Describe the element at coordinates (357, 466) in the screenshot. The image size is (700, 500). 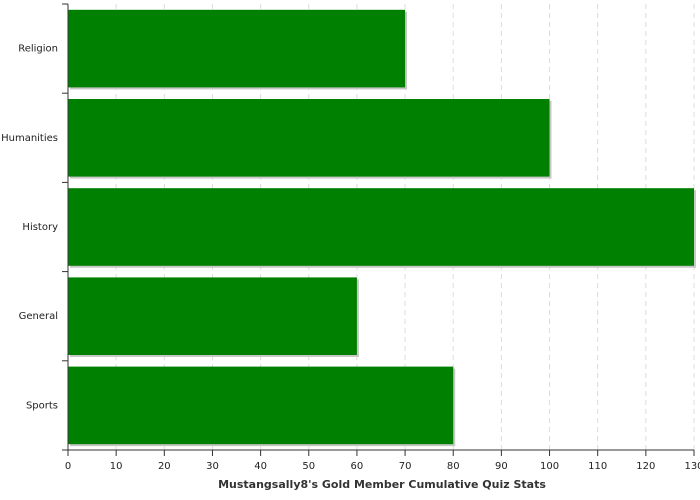
I see `x-tick-label: 60` at that location.